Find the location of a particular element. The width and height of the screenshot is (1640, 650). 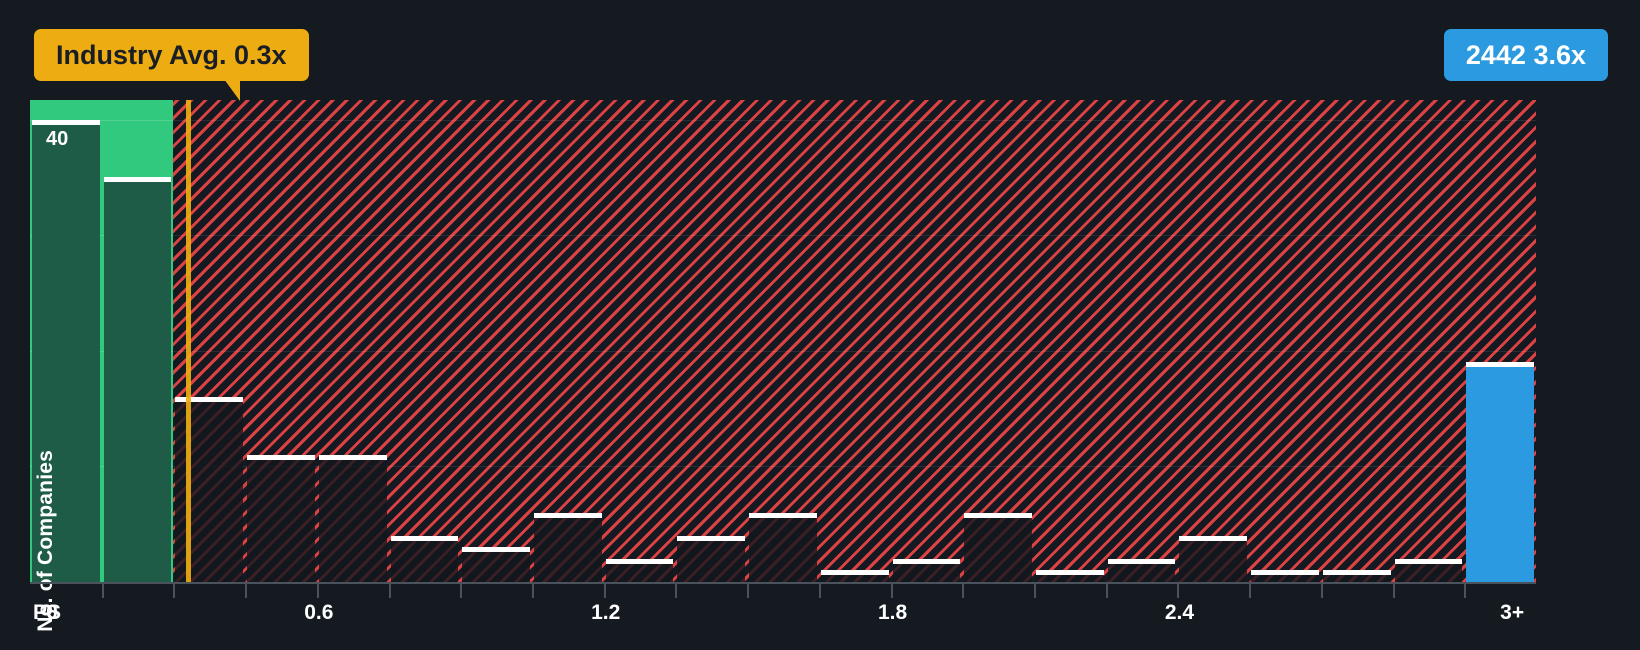

industry-average-badge-pointer is located at coordinates (232, 90).